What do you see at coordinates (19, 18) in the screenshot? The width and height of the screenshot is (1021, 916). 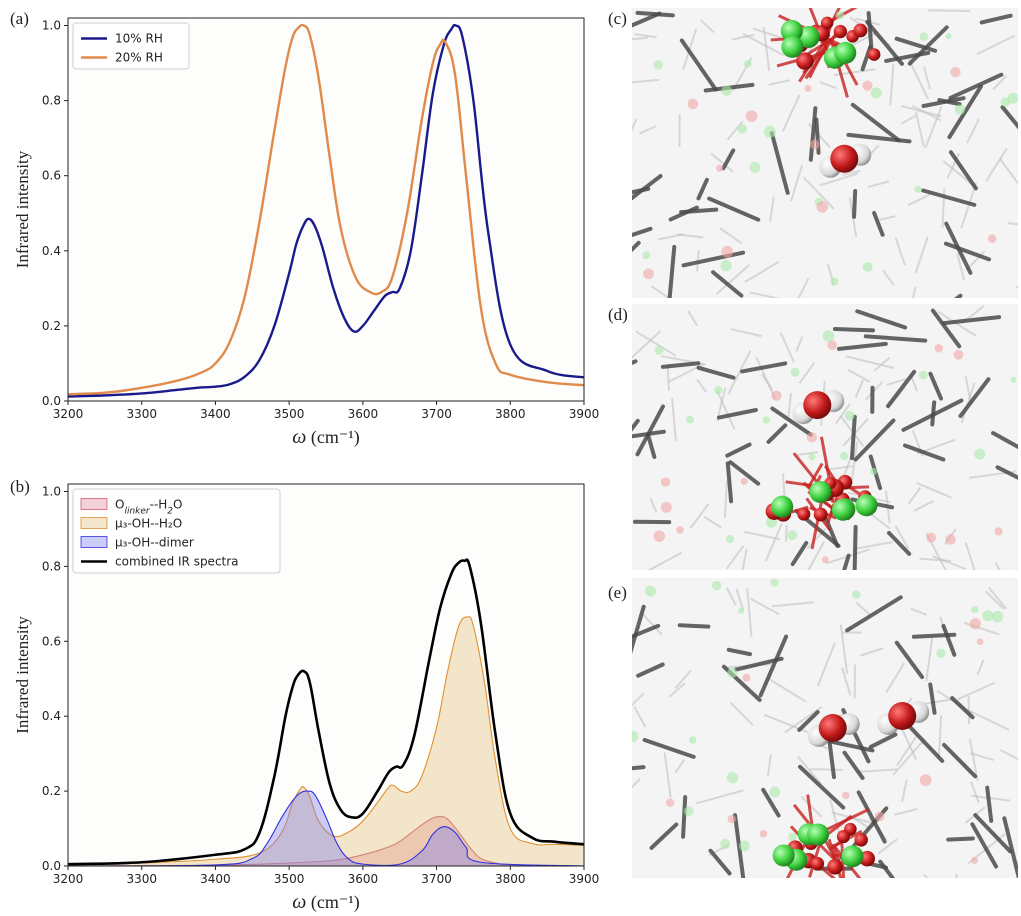 I see `panel-label-a: (a)` at bounding box center [19, 18].